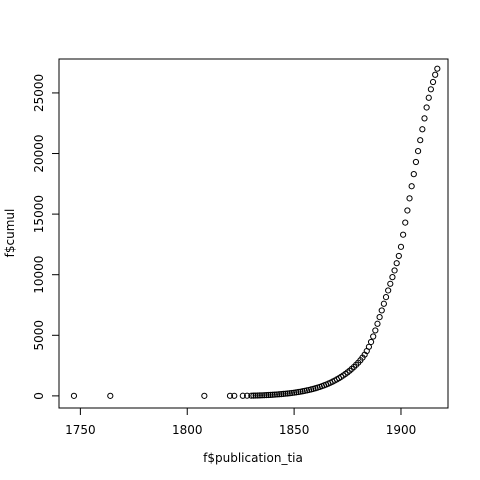 Image resolution: width=480 pixels, height=480 pixels. I want to click on x-tick-label: 1850, so click(294, 430).